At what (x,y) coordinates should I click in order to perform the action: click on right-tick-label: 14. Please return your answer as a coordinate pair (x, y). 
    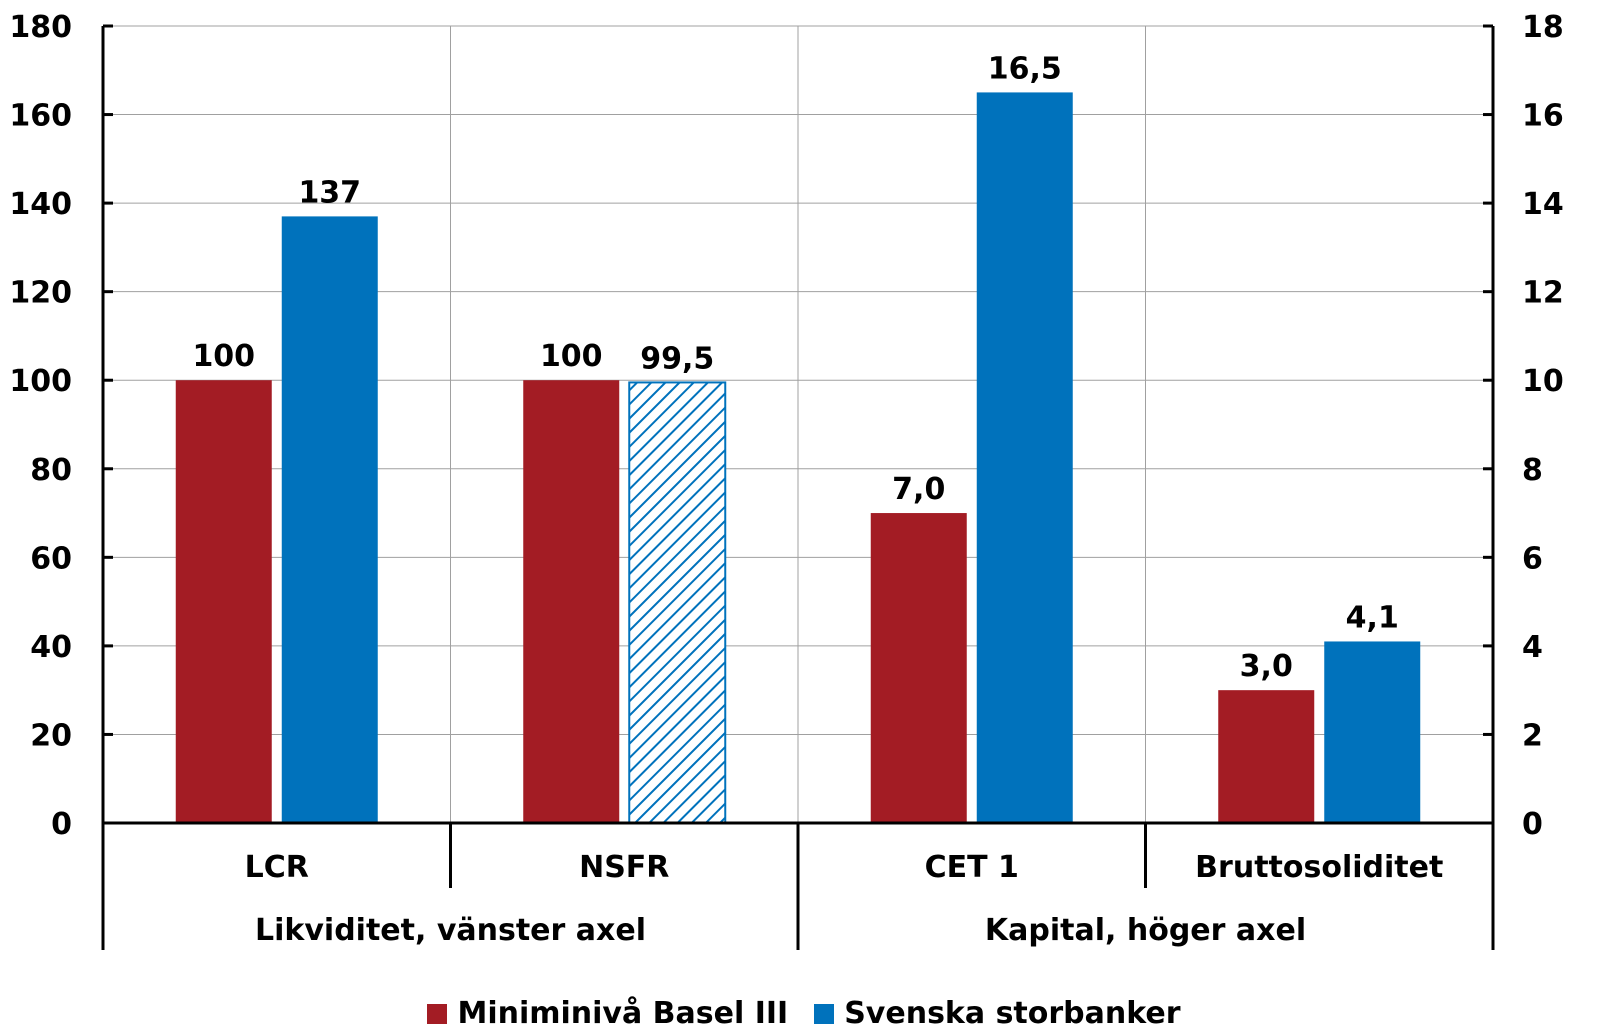
    Looking at the image, I should click on (1543, 204).